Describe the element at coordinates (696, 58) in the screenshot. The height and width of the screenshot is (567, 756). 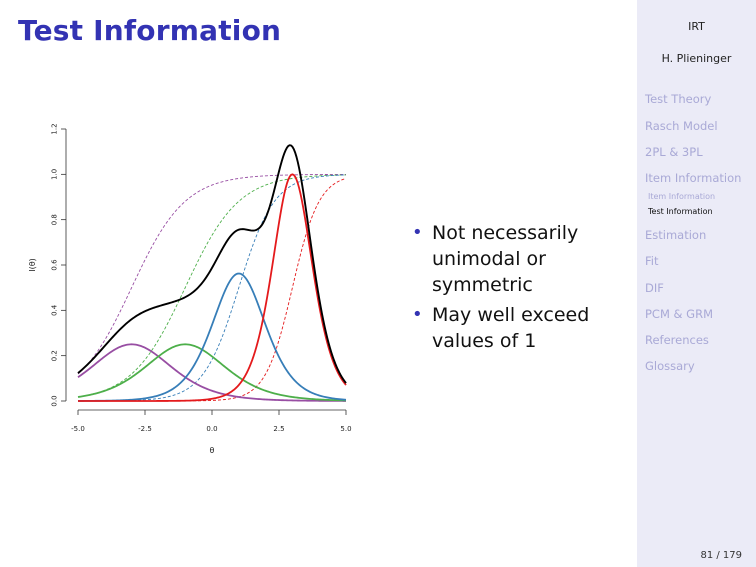
I see `sidebar-author: H. Plieninger` at that location.